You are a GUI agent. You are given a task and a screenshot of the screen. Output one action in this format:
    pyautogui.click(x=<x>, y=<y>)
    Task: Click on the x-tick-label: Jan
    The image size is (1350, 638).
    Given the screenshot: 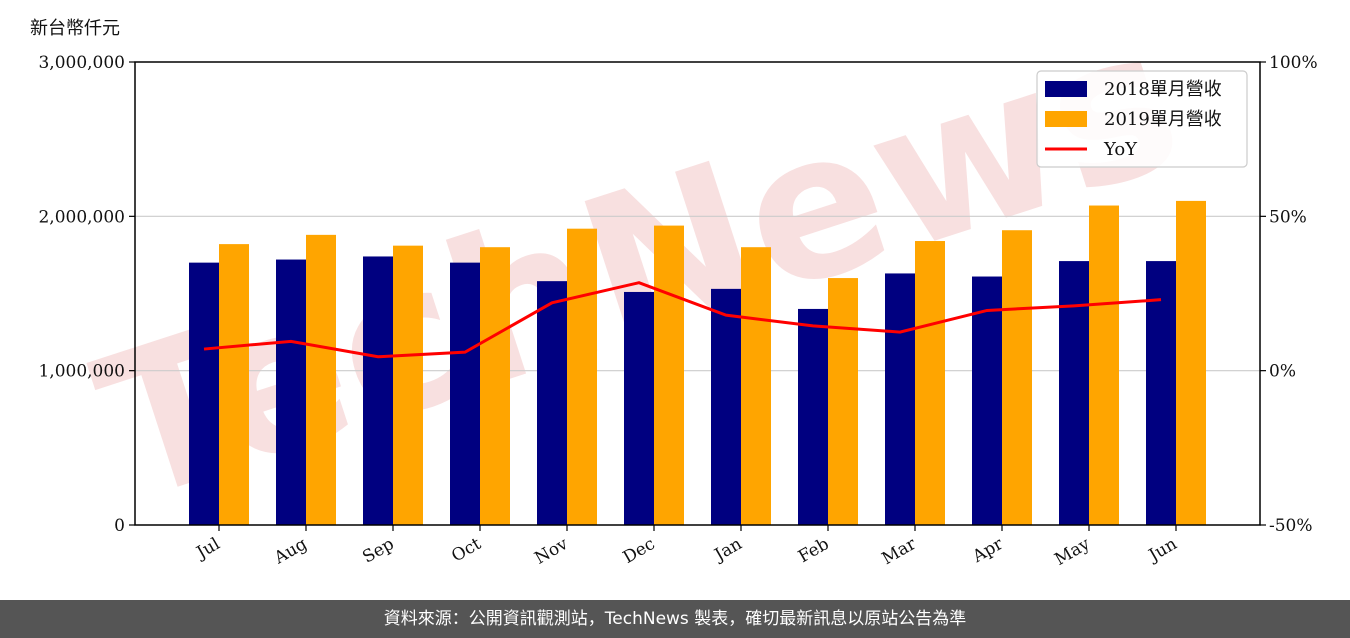 What is the action you would take?
    pyautogui.click(x=728, y=550)
    